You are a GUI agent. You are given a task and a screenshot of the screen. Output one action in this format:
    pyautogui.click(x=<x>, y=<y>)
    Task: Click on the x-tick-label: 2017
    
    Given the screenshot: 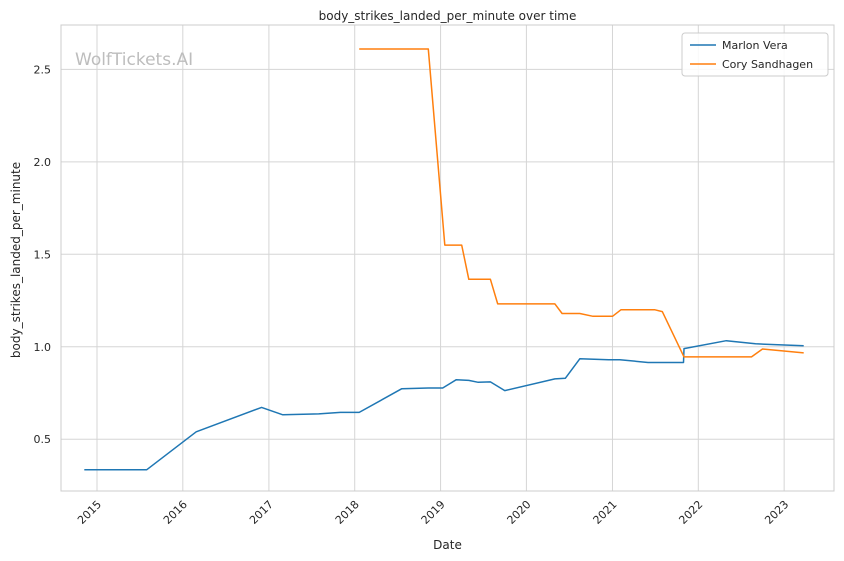 What is the action you would take?
    pyautogui.click(x=261, y=512)
    